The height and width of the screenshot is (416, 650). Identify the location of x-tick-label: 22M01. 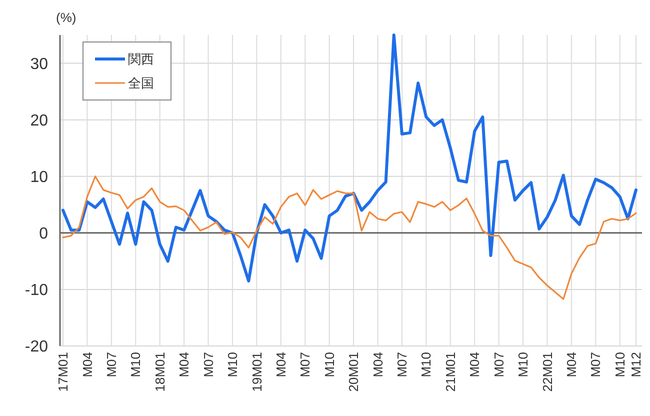
(547, 372).